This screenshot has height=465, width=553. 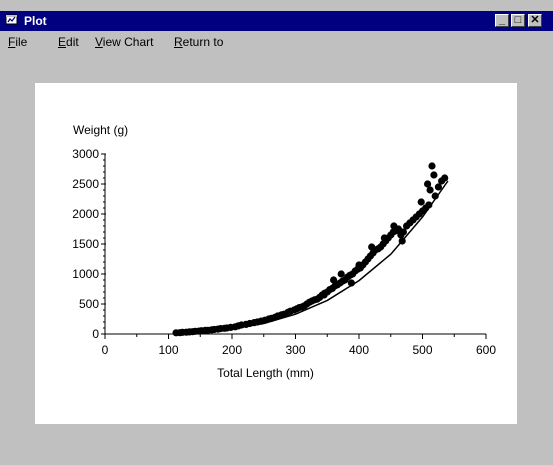 I want to click on menu-edit-mnemonic: E, so click(x=62, y=42).